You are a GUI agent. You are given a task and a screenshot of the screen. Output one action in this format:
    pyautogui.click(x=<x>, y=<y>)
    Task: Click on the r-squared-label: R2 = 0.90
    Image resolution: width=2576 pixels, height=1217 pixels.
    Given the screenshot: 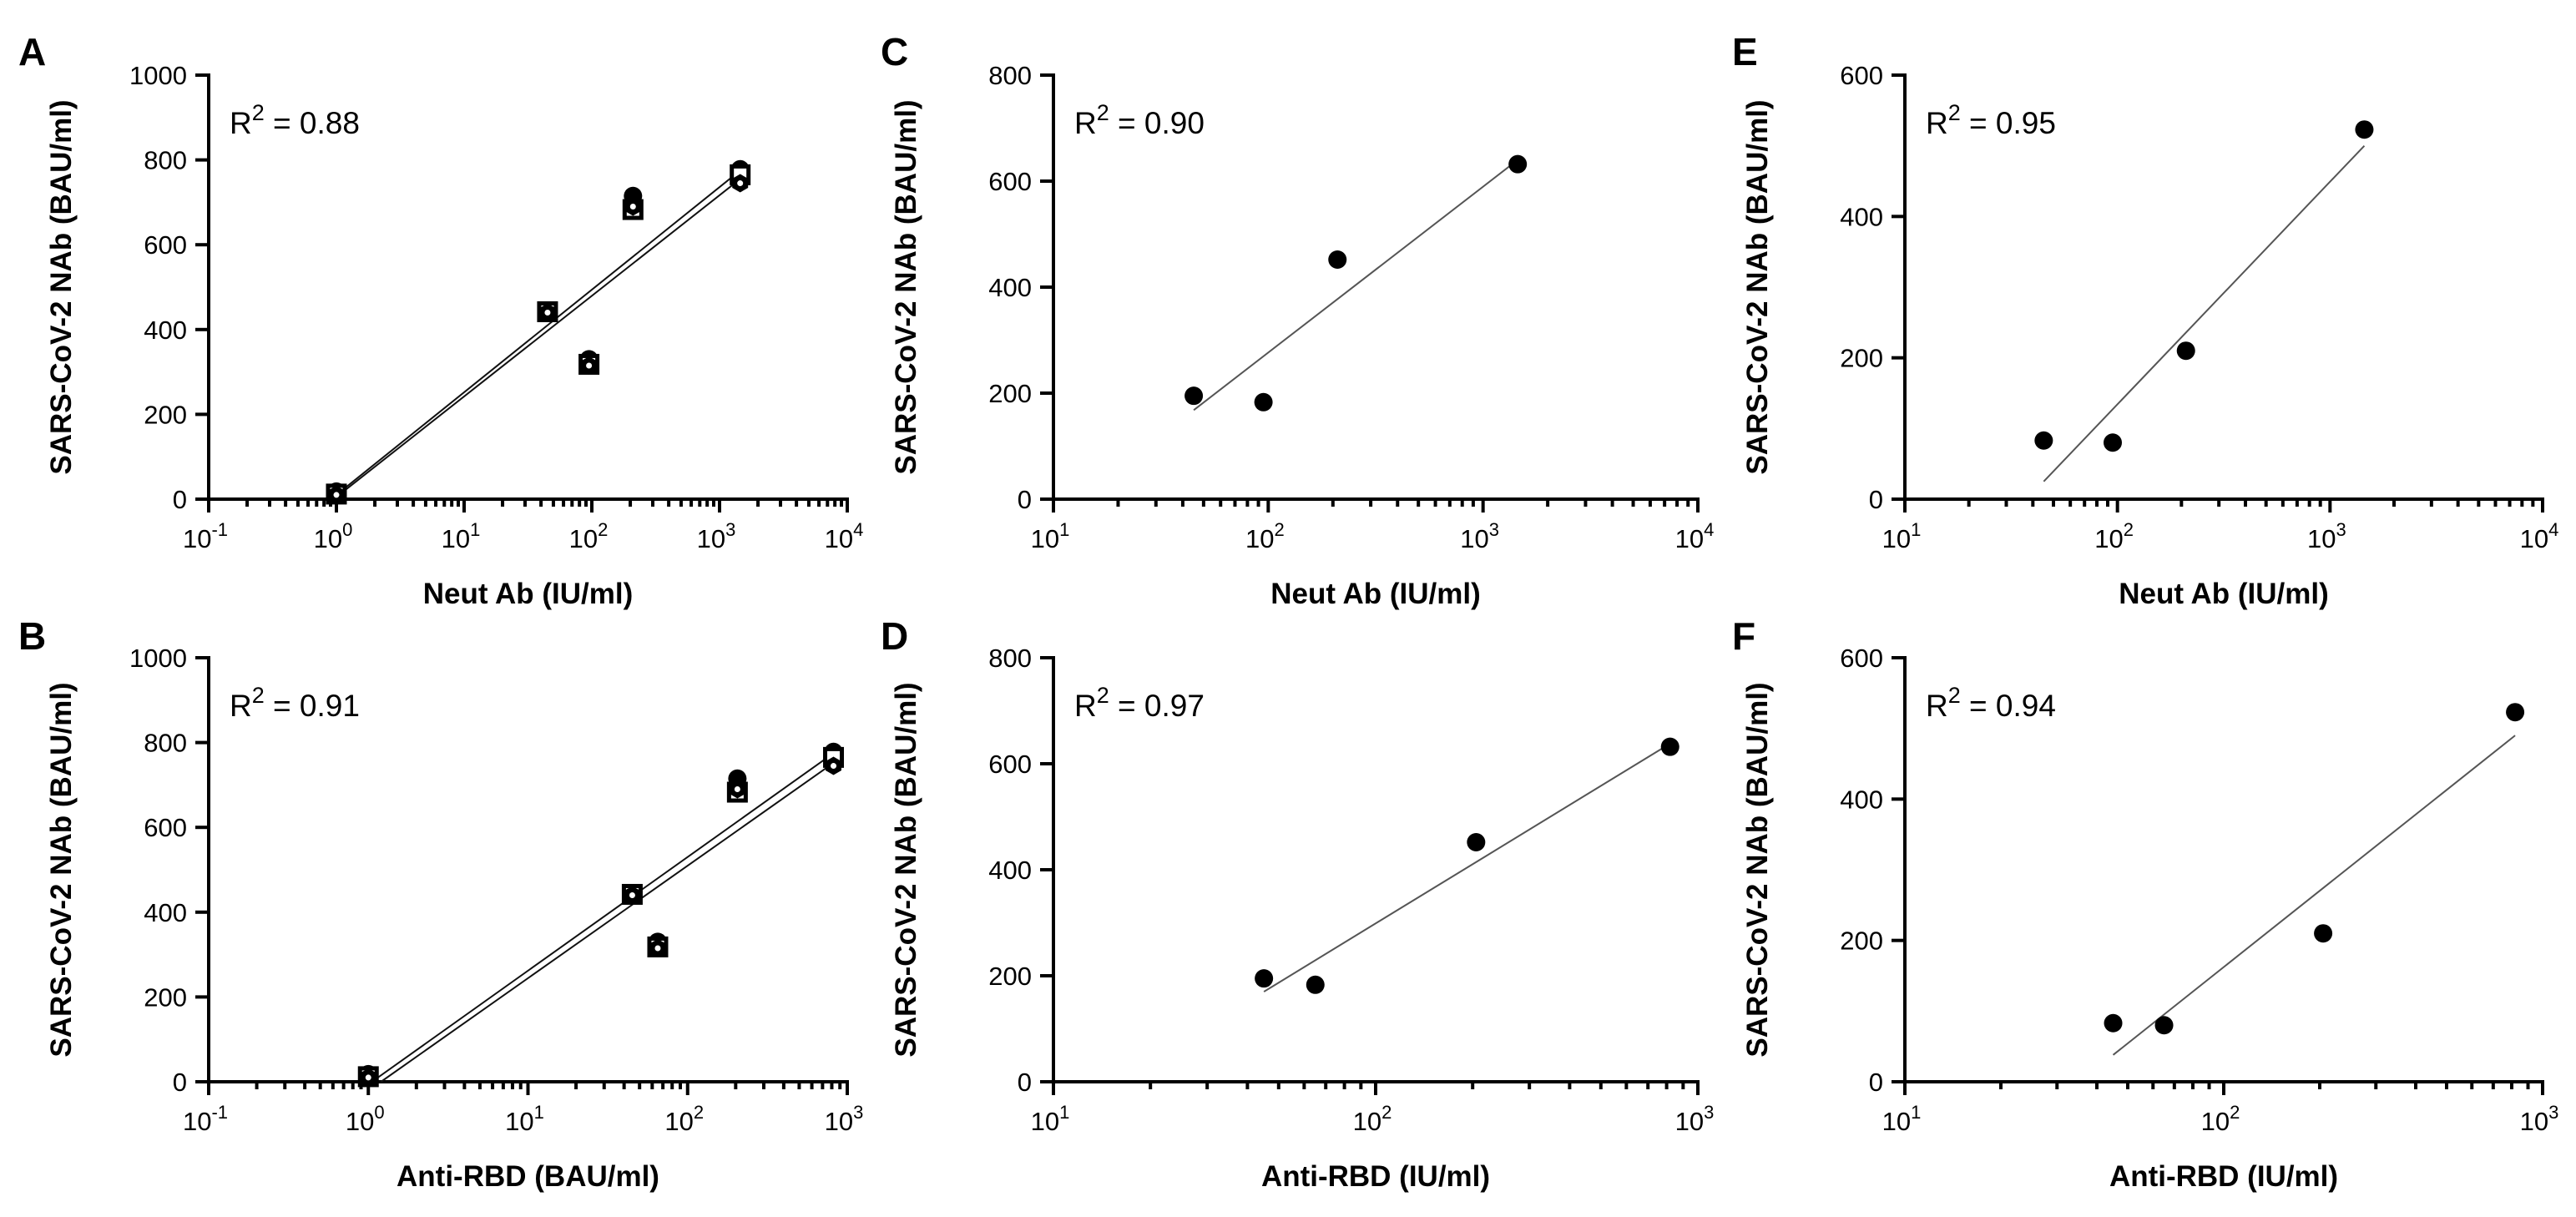 What is the action you would take?
    pyautogui.click(x=1139, y=120)
    